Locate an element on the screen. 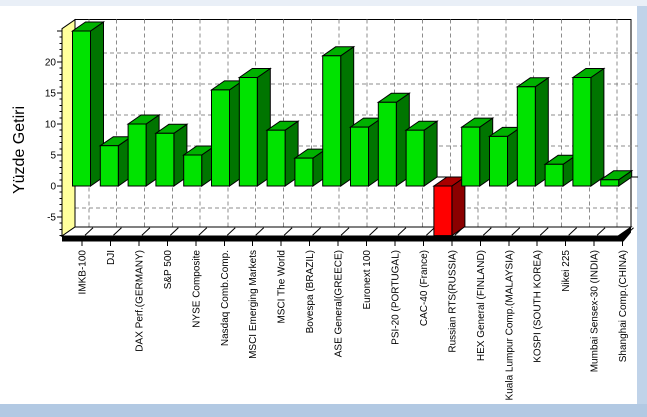 The image size is (647, 417). bar-nasdaq-comb-comp is located at coordinates (227, 133).